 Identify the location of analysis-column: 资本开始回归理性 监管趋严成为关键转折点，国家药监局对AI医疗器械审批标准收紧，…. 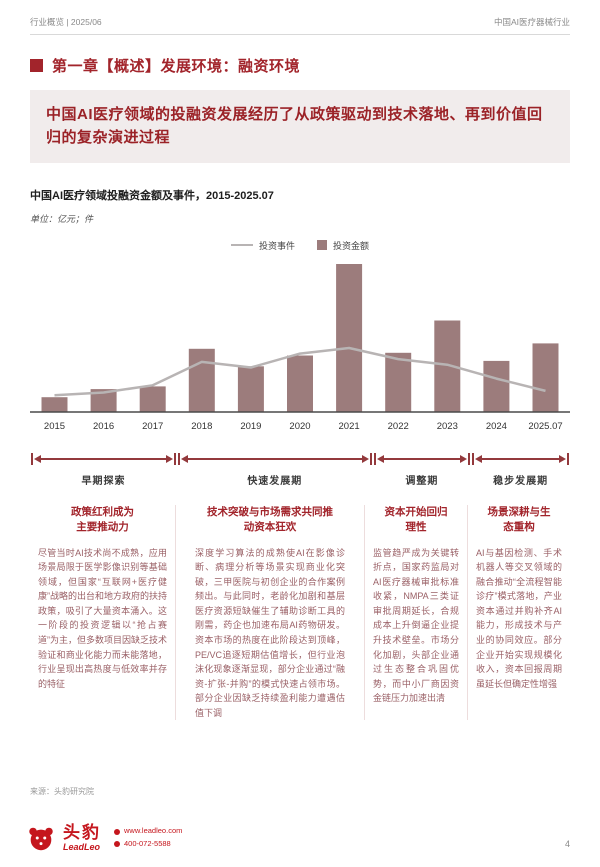
(415, 612).